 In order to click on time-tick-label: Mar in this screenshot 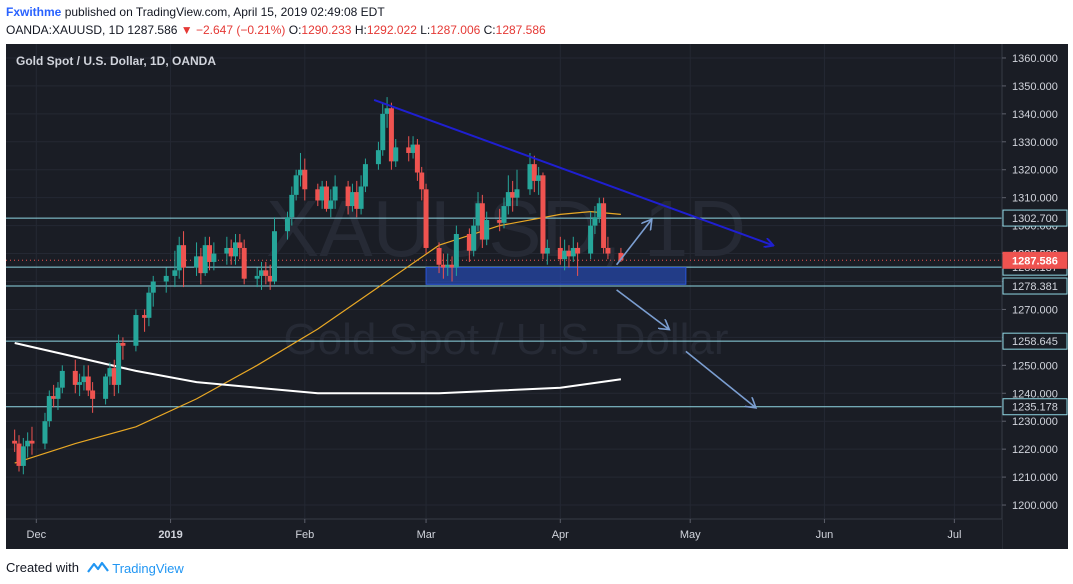, I will do `click(426, 535)`.